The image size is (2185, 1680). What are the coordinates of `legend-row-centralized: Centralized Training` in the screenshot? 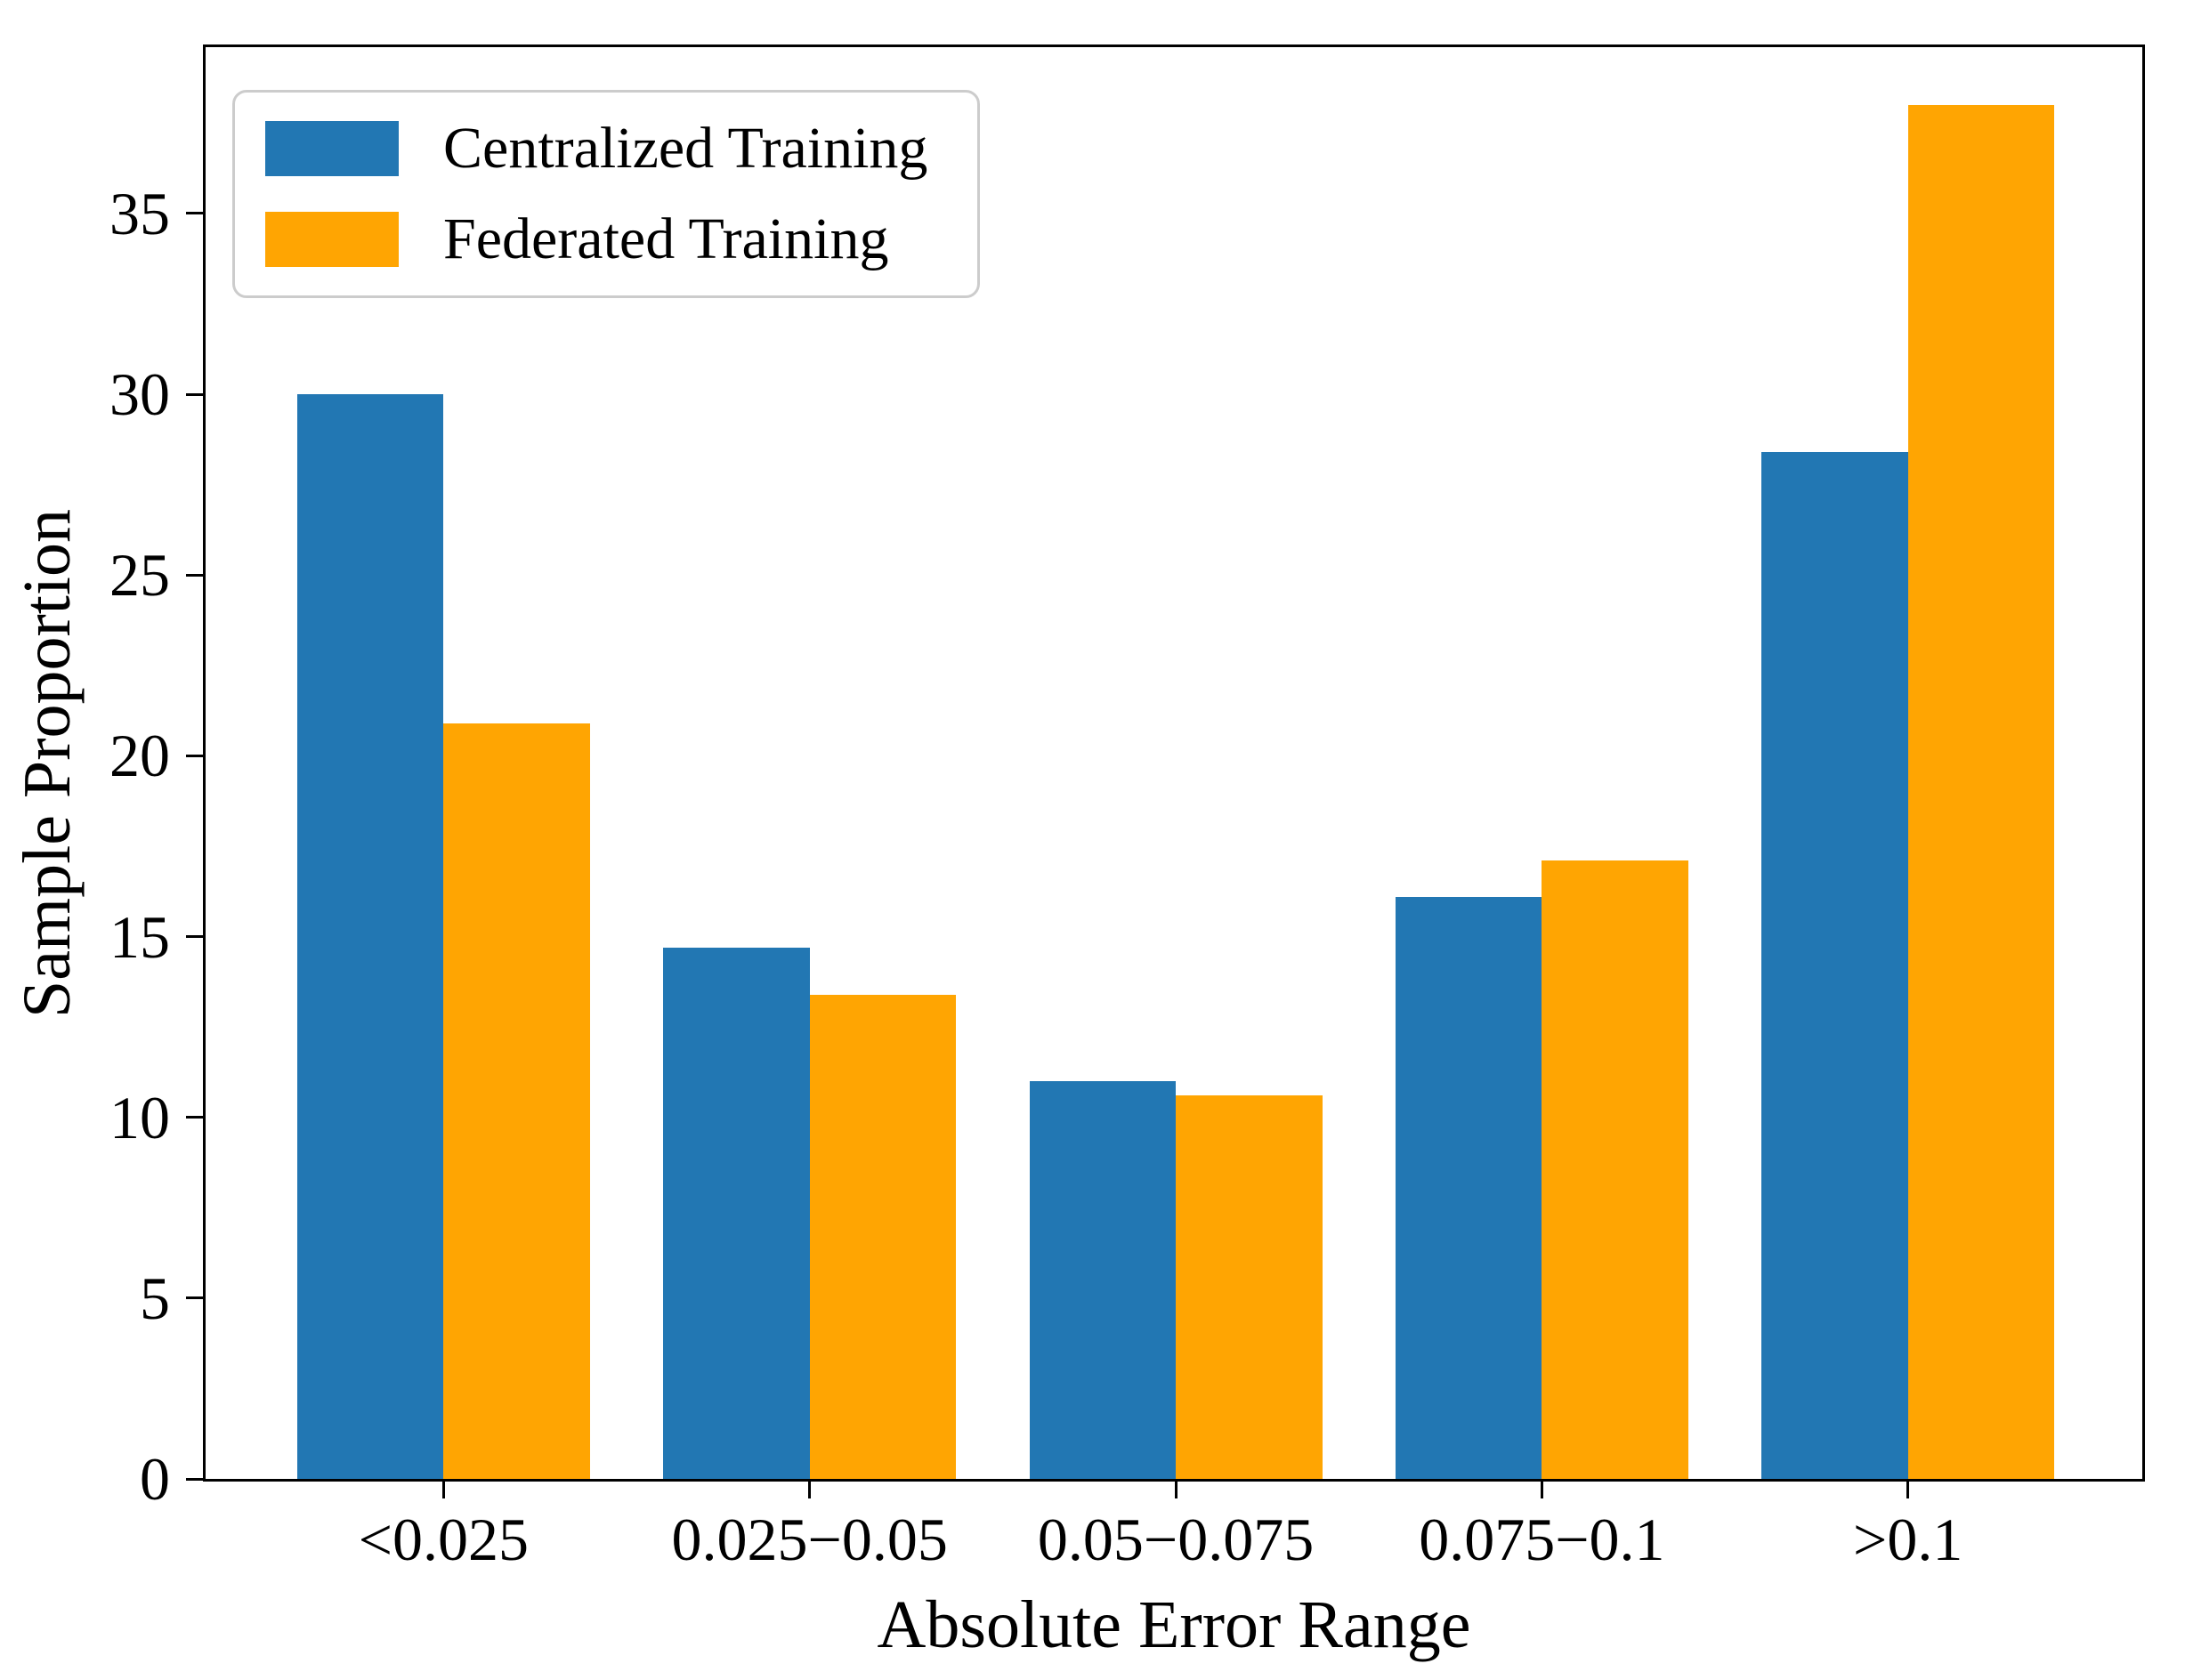 It's located at (596, 148).